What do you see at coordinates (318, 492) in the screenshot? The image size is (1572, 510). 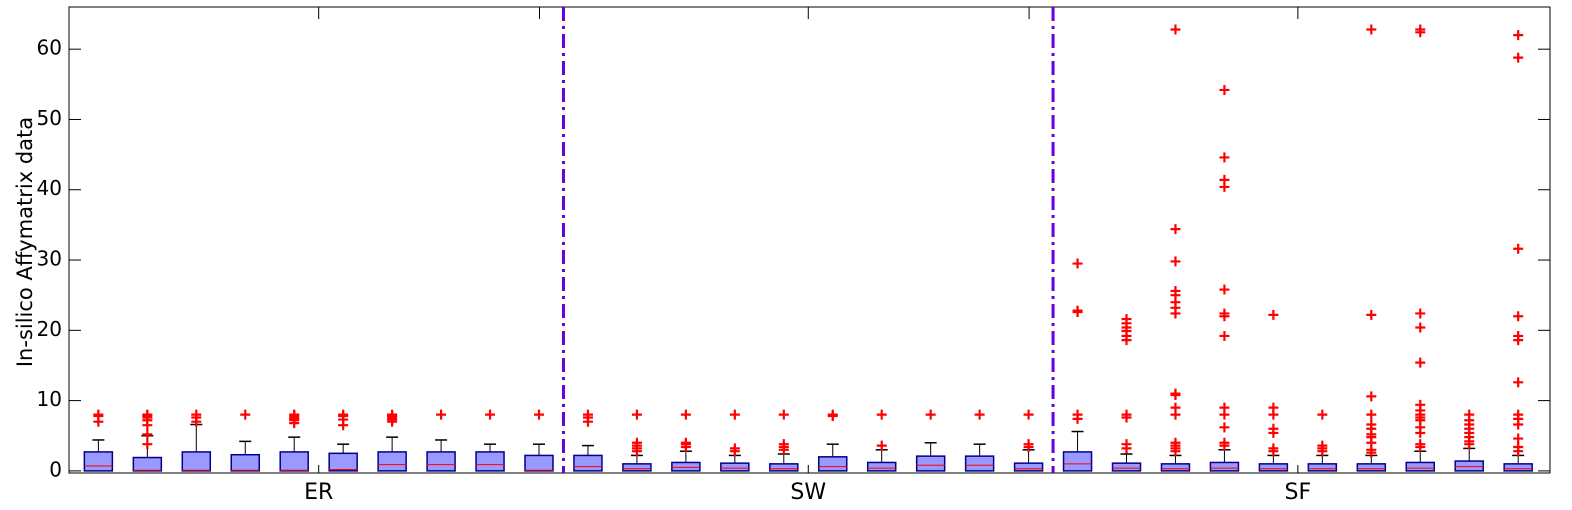 I see `group-label: ER` at bounding box center [318, 492].